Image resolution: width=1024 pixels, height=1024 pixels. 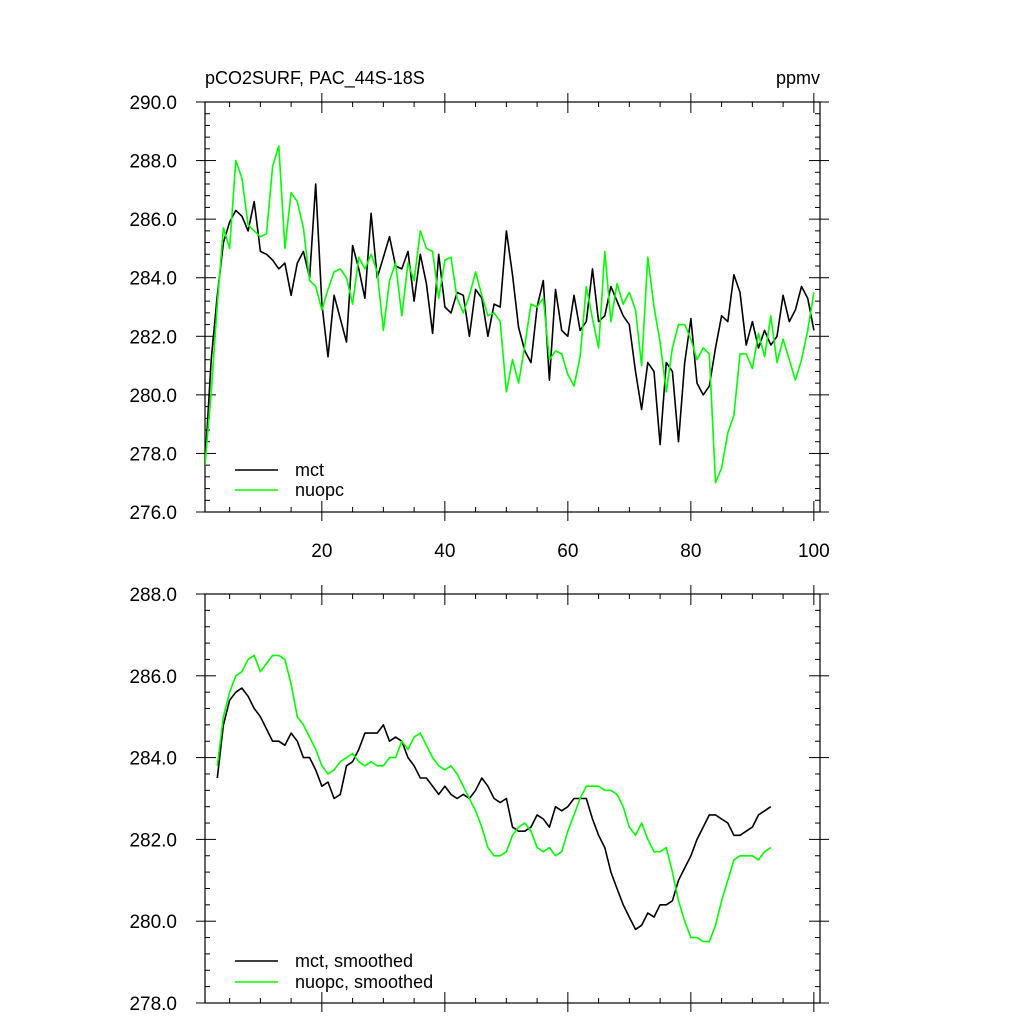 What do you see at coordinates (153, 595) in the screenshot?
I see `bottom-y-tick-label: 288.0` at bounding box center [153, 595].